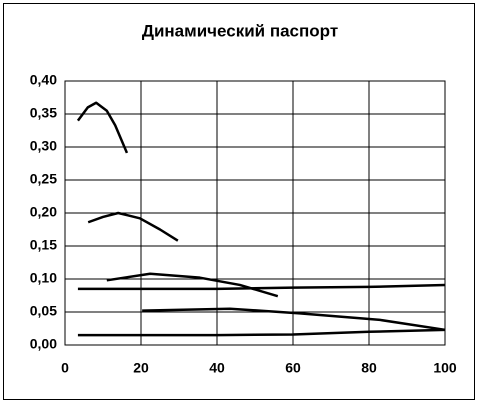 This screenshot has height=405, width=479. I want to click on y-tick-label: 0,25, so click(43, 179).